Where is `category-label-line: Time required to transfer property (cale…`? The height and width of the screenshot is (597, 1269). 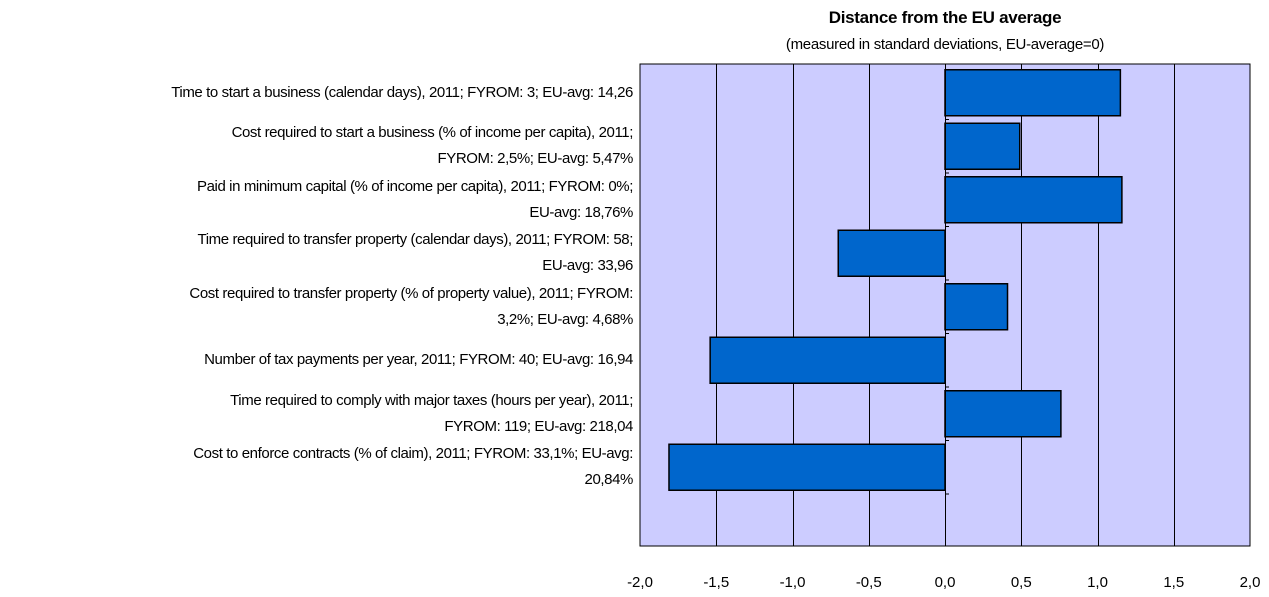
category-label-line: Time required to transfer property (cale… is located at coordinates (415, 240).